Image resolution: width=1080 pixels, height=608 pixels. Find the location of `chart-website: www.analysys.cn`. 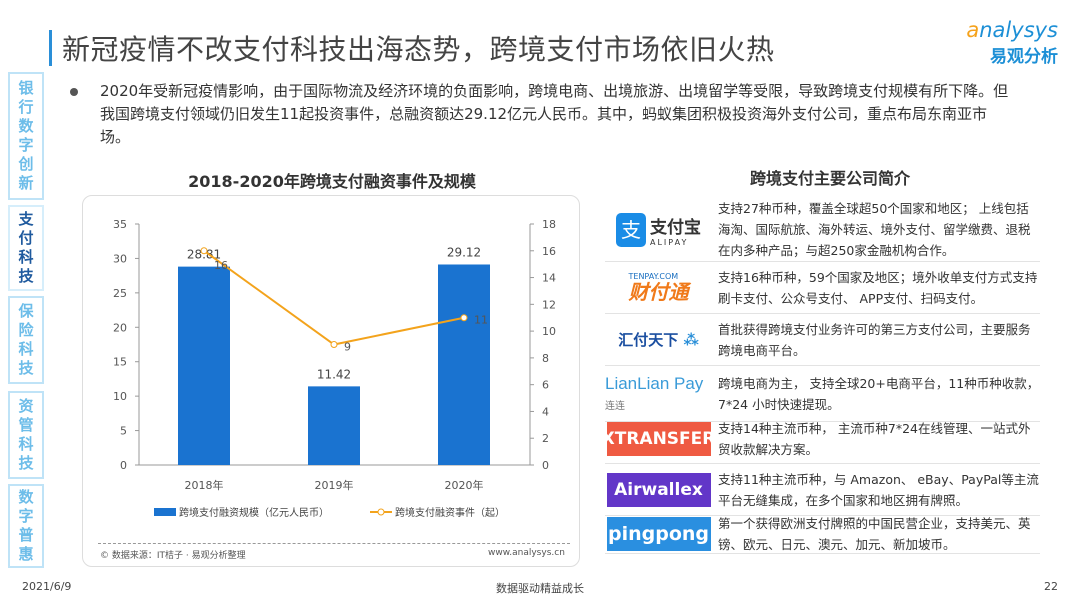

chart-website: www.analysys.cn is located at coordinates (526, 553).